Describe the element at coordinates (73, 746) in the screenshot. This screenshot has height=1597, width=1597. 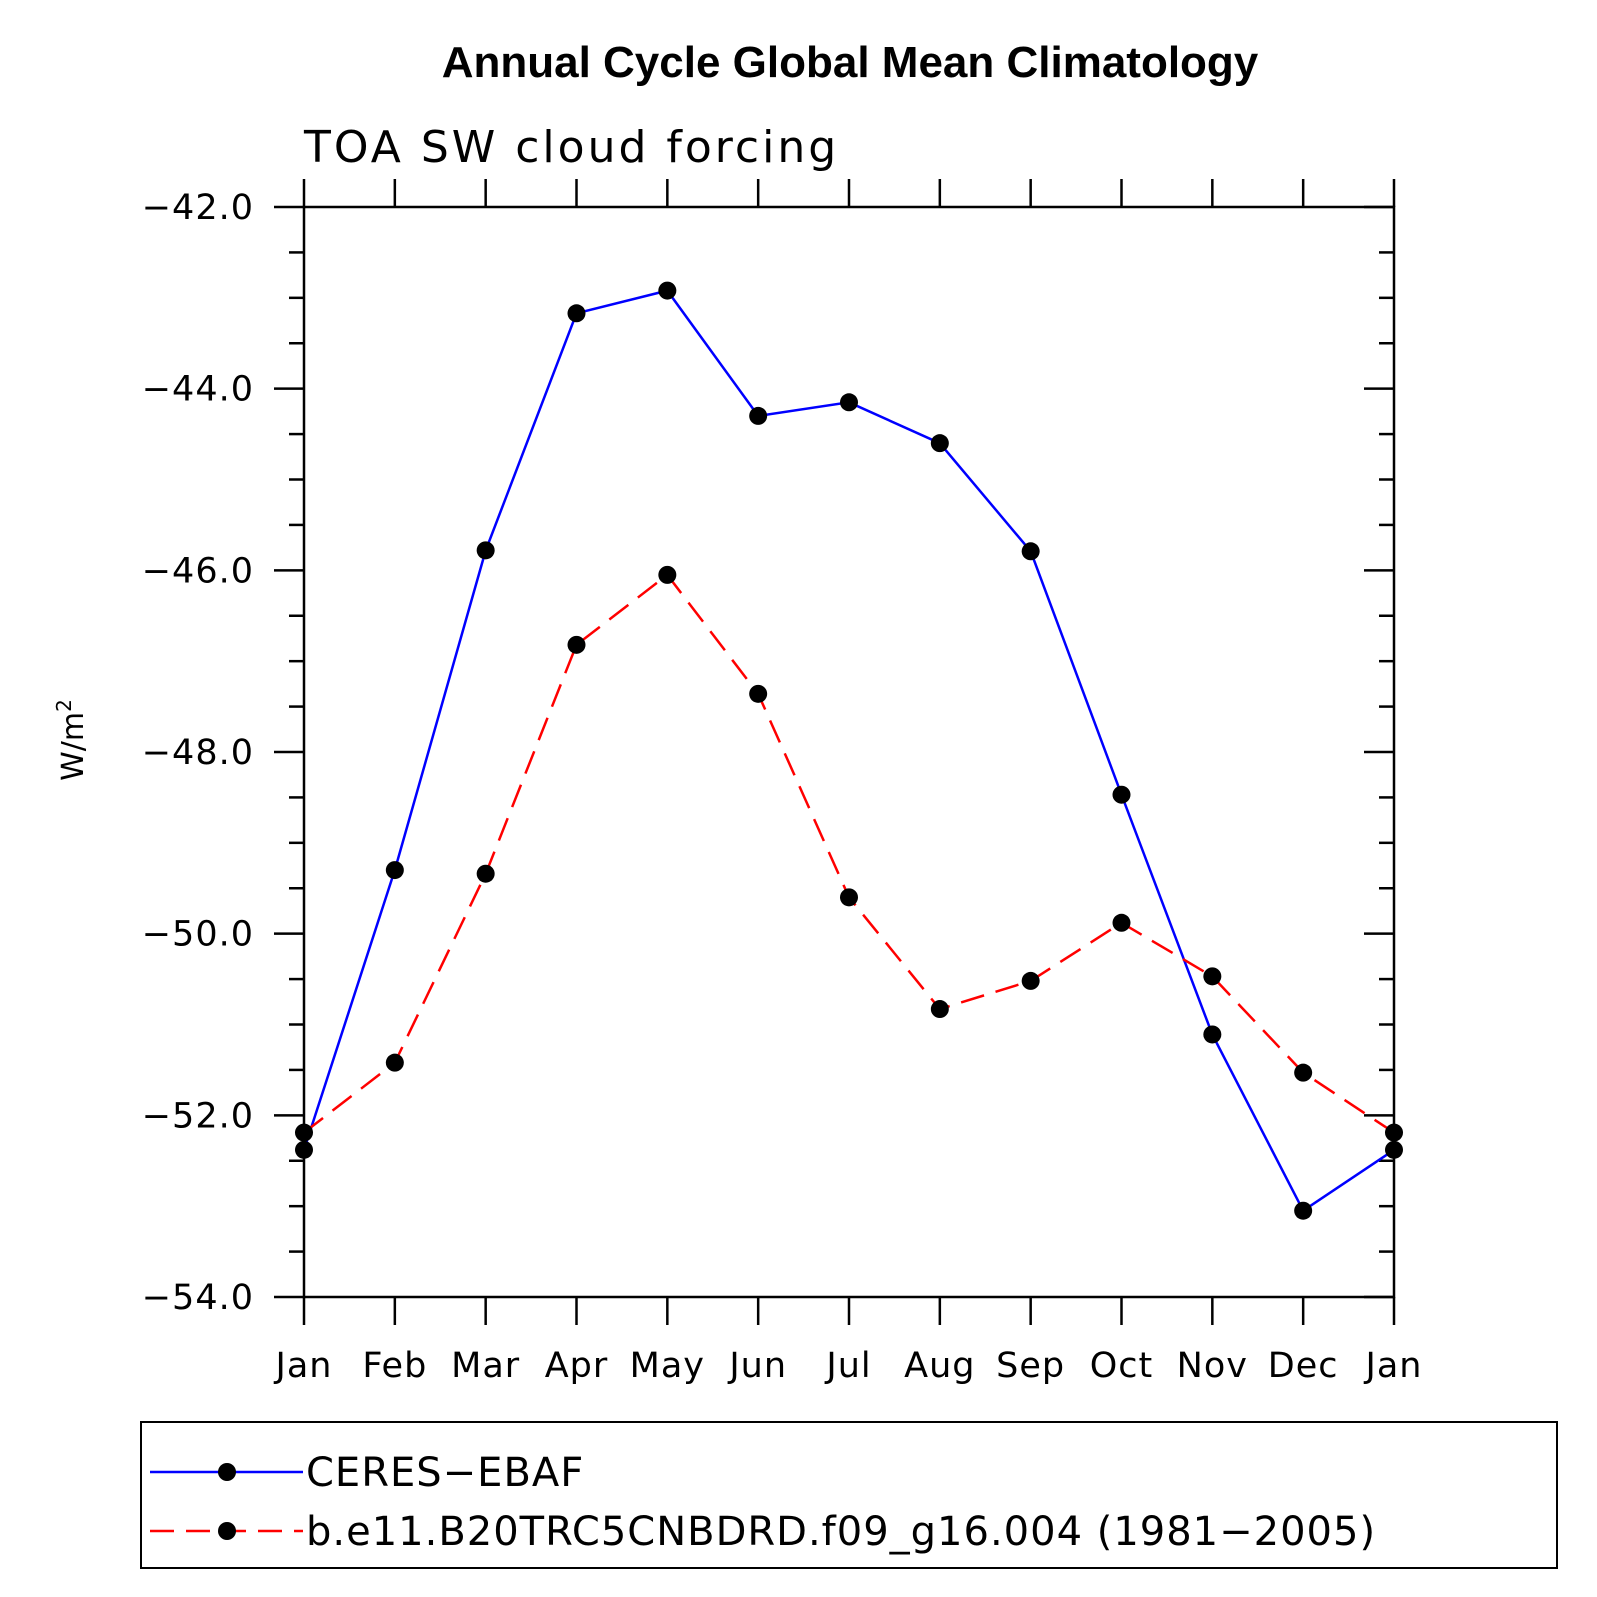
I see `y-axis-title-base: W/m` at that location.